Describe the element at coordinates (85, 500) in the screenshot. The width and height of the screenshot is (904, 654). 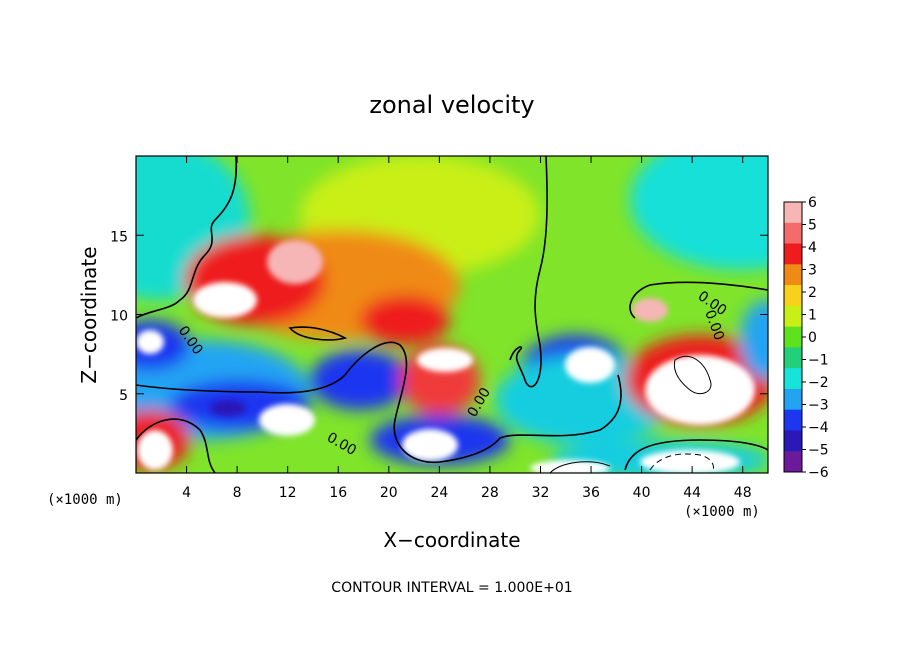
I see `x-unit-left: (×1000 m)` at that location.